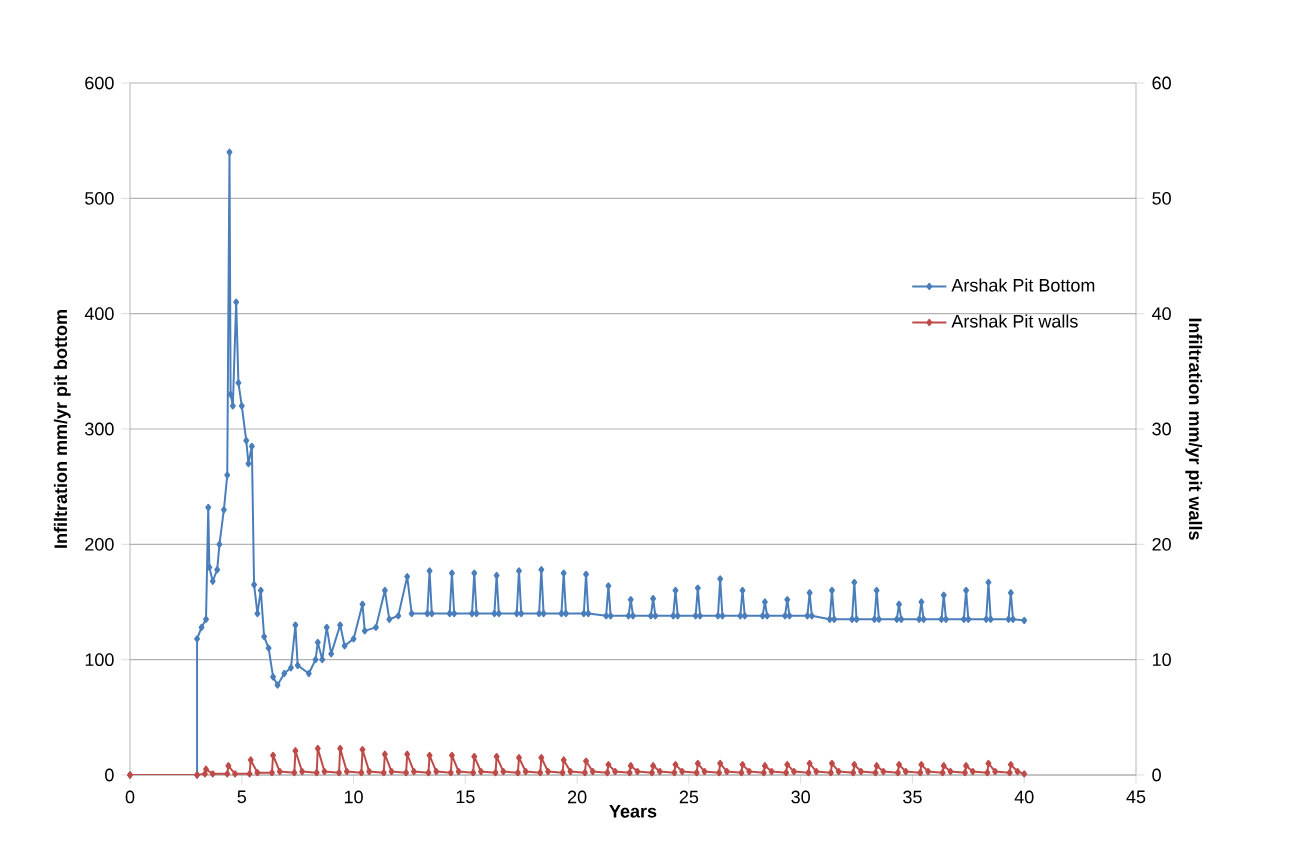  Describe the element at coordinates (99, 83) in the screenshot. I see `y-tick-label: 600` at that location.